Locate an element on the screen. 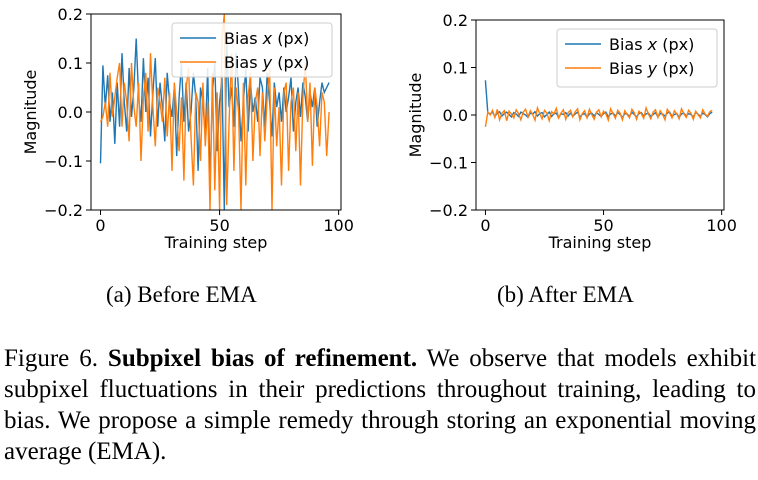  chart-b-ylabel: Magnitude is located at coordinates (415, 115).